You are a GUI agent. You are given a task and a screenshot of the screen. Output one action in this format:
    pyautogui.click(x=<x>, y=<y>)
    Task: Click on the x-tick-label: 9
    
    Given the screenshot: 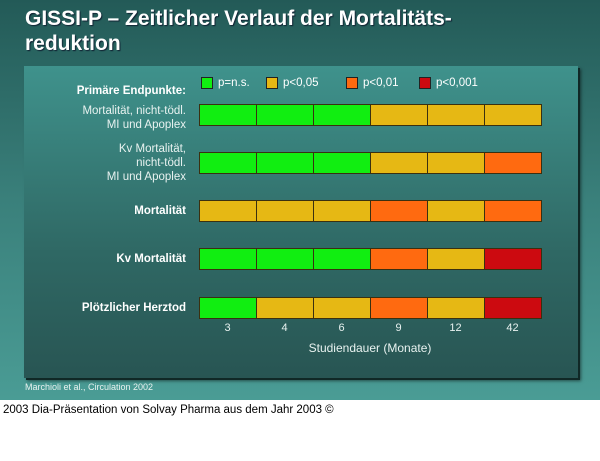 What is the action you would take?
    pyautogui.click(x=398, y=328)
    